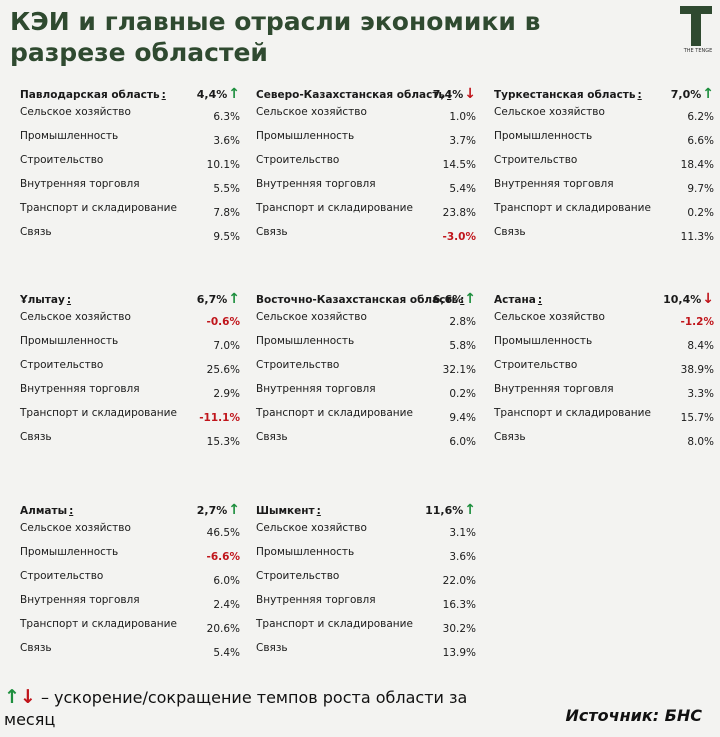  Describe the element at coordinates (700, 189) in the screenshot. I see `sector-value: 9.7%` at that location.